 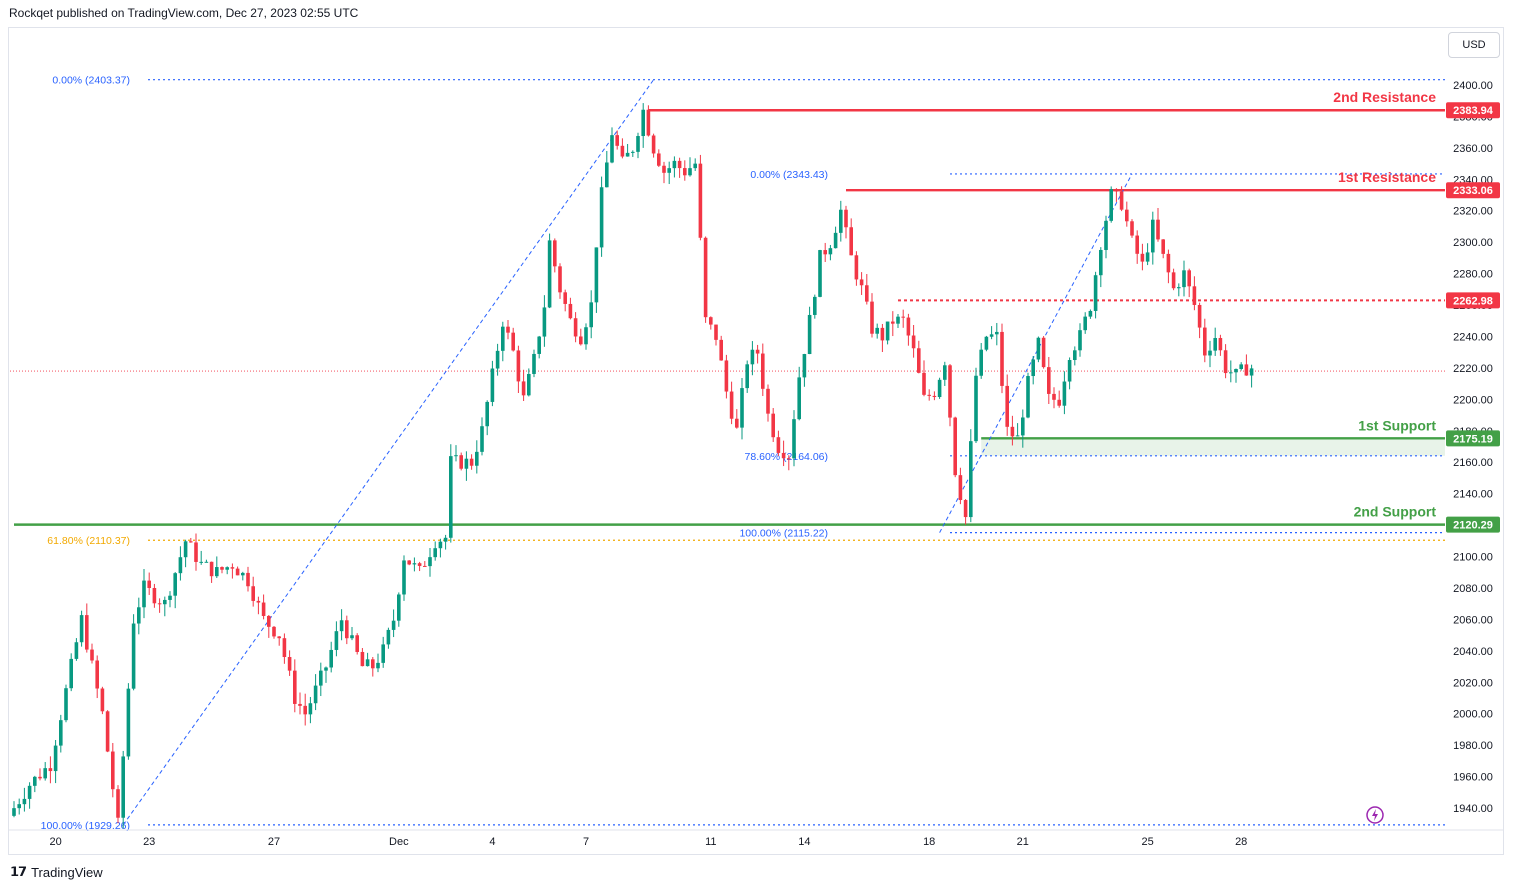 I want to click on y-tick-label: 1980.00, so click(x=1473, y=746).